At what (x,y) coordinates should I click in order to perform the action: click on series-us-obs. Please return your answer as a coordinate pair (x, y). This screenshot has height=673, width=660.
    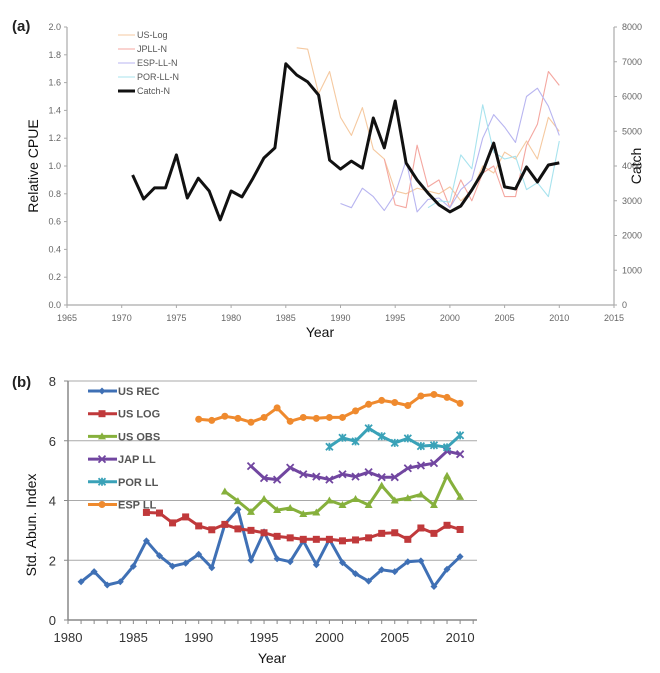
    Looking at the image, I should click on (342, 494).